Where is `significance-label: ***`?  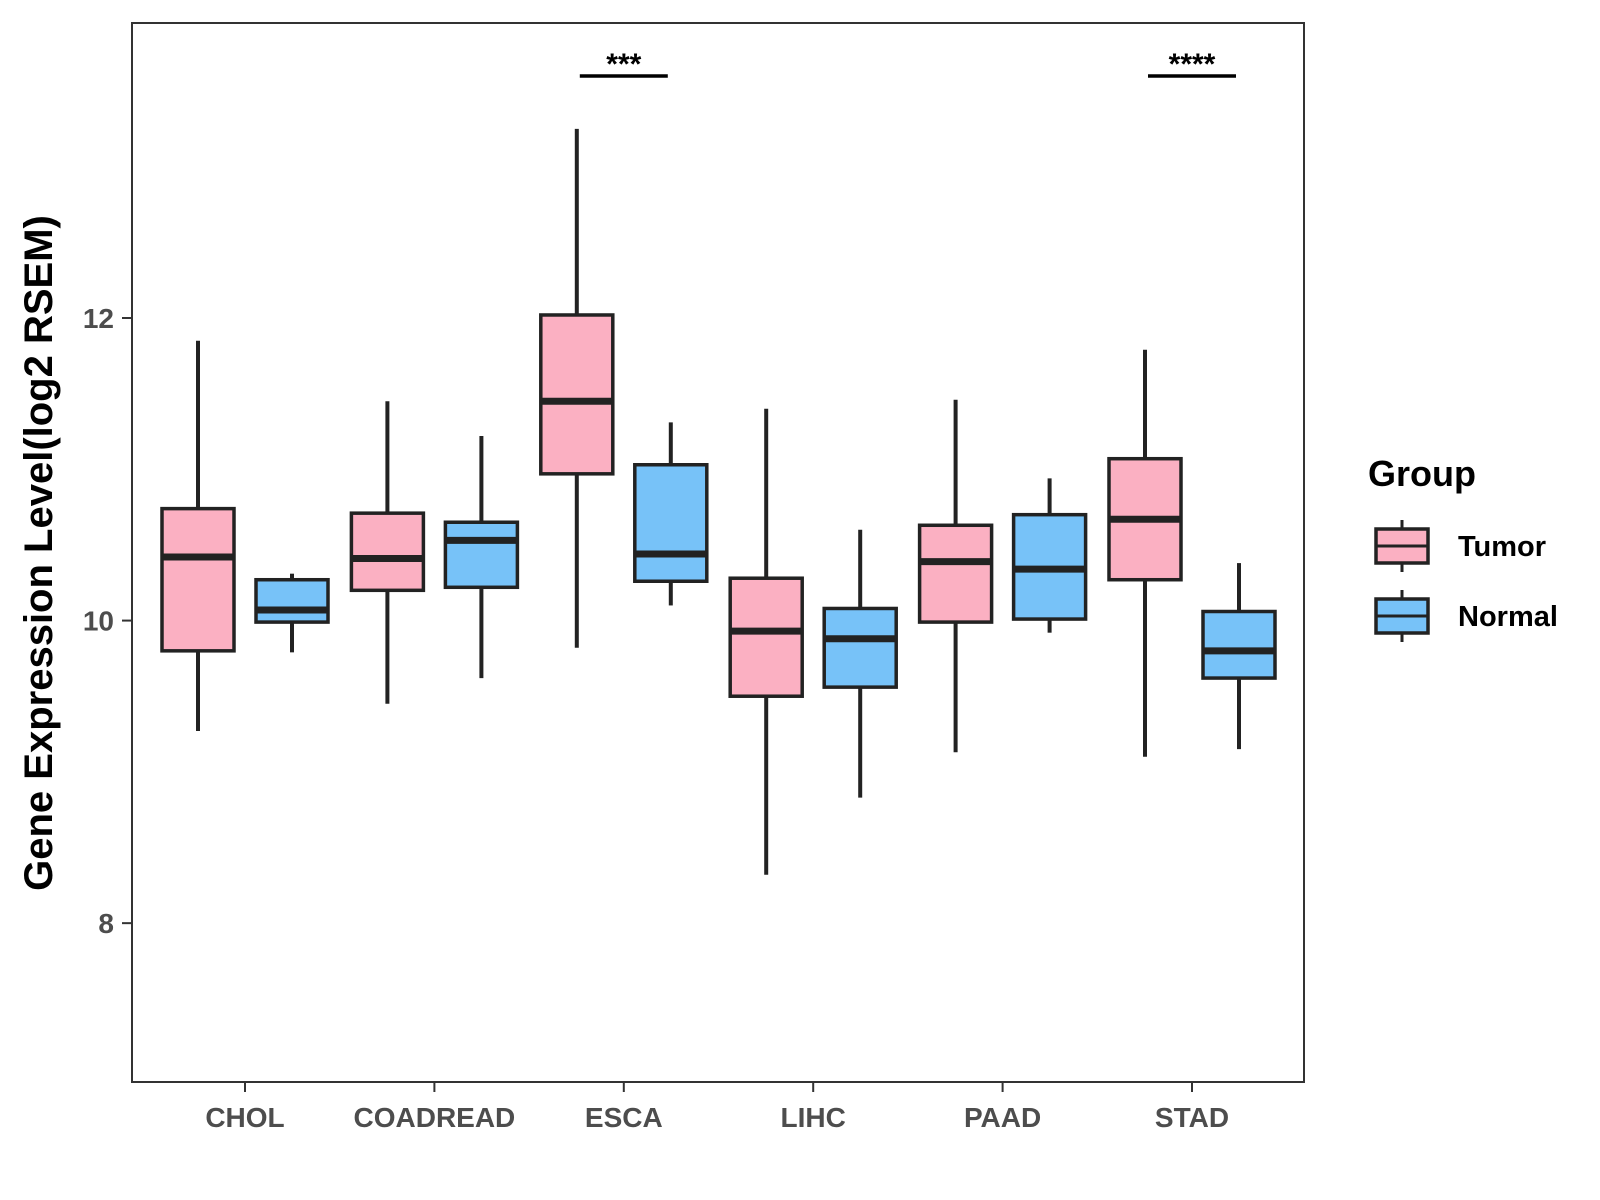
significance-label: *** is located at coordinates (623, 64).